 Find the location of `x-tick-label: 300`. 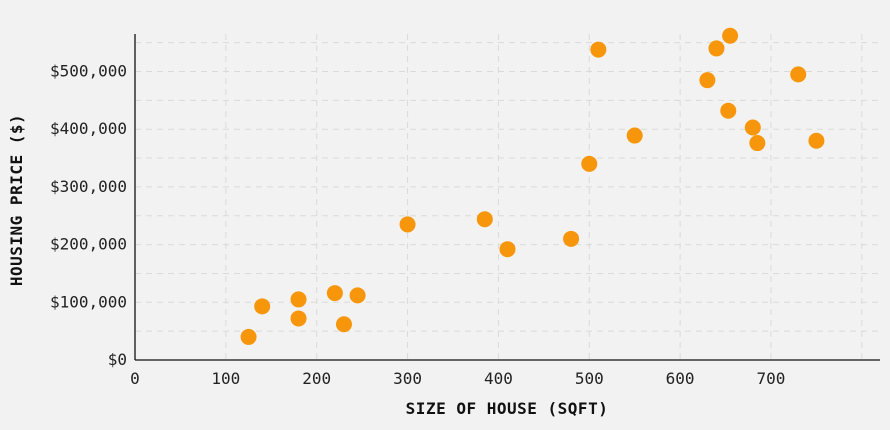

x-tick-label: 300 is located at coordinates (407, 378).